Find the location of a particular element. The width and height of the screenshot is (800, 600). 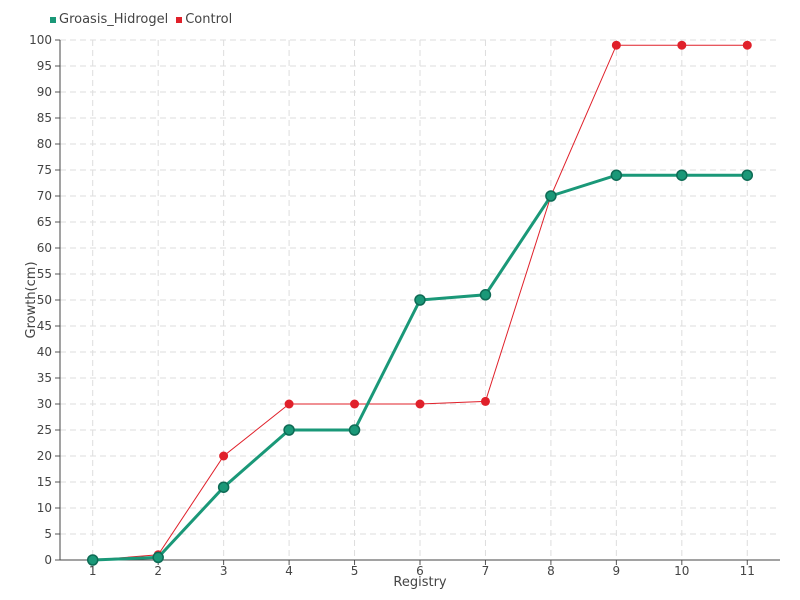

x-tick-label: 8 is located at coordinates (551, 571).